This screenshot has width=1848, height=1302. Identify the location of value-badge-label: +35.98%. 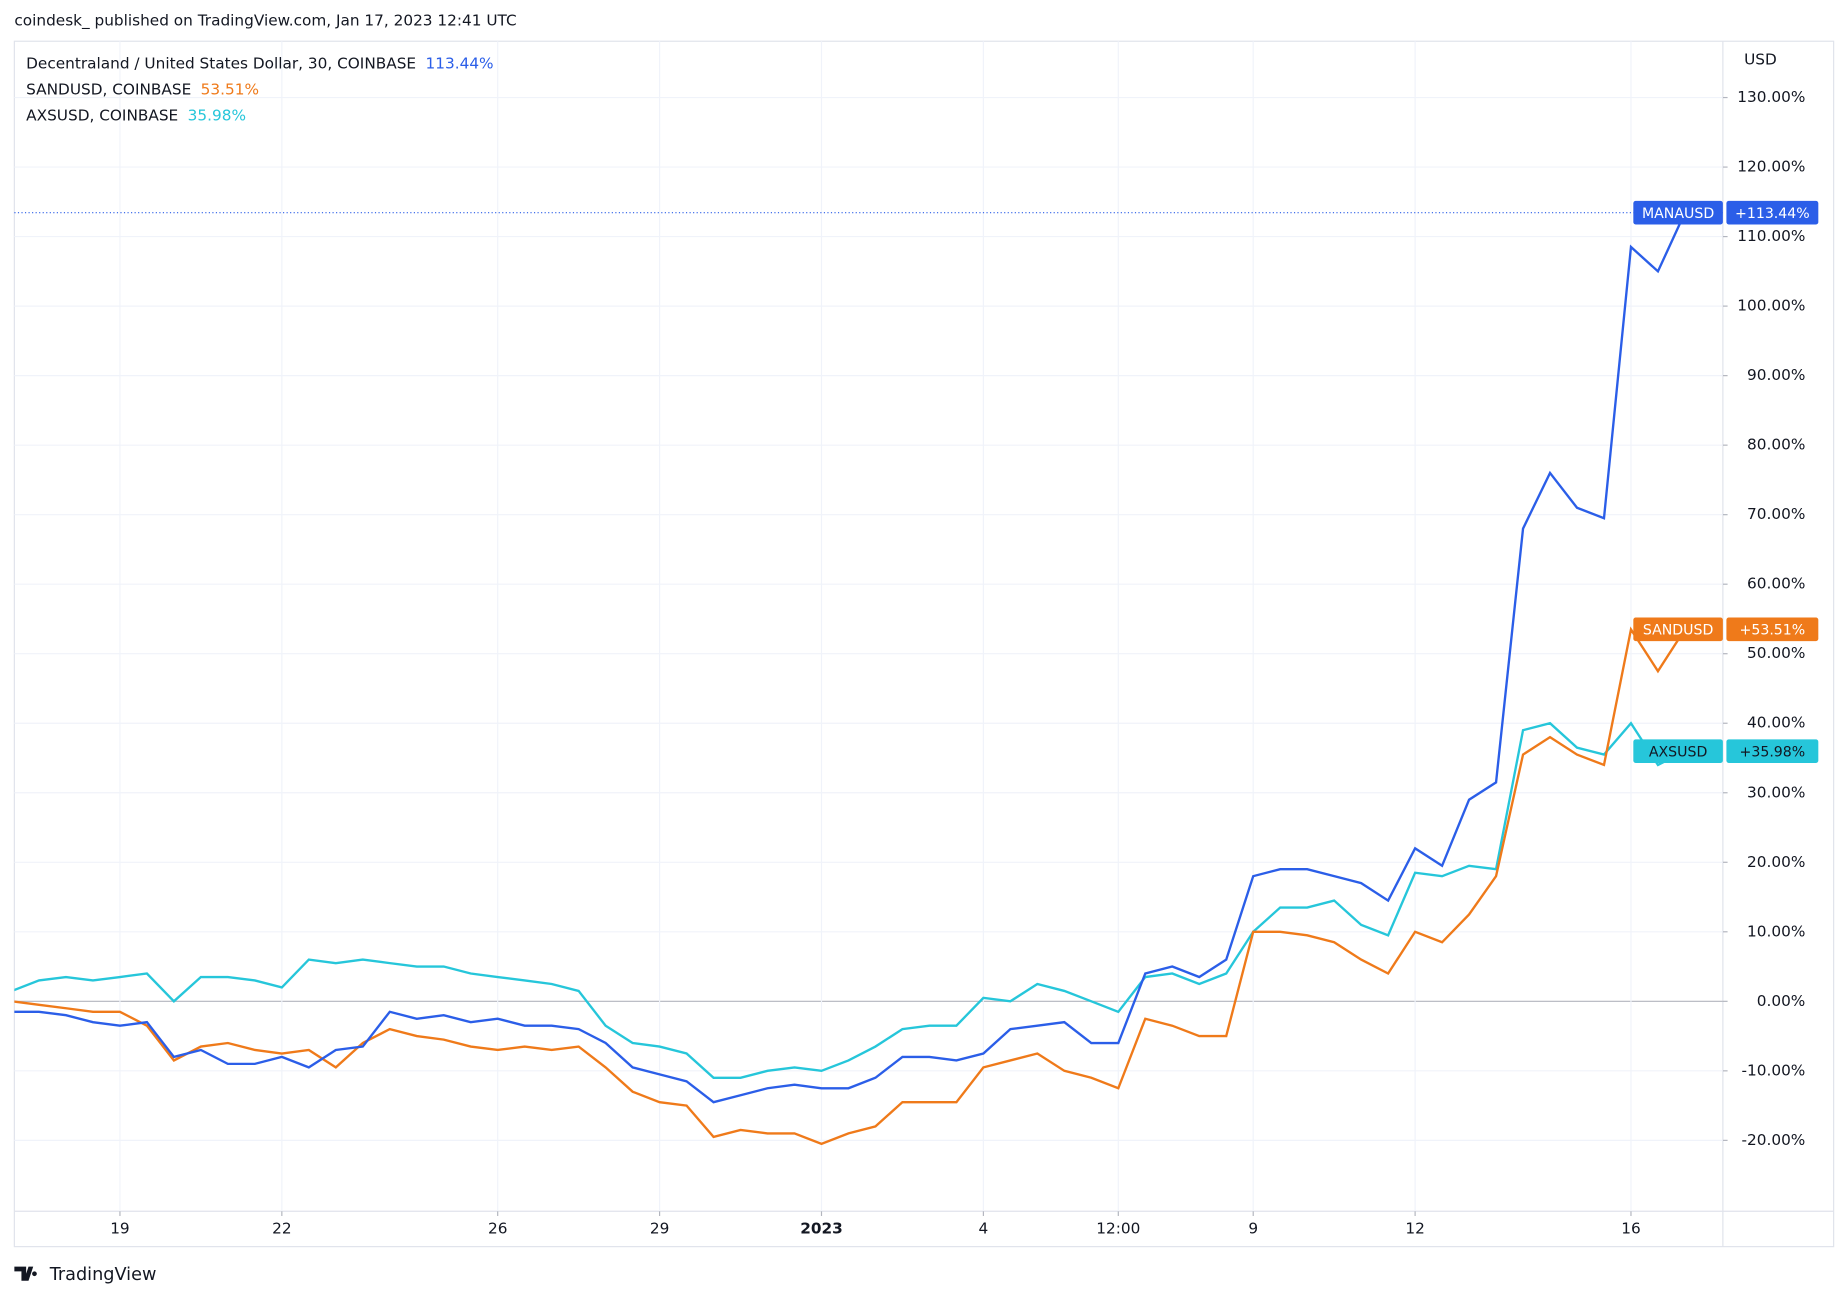
(1773, 752).